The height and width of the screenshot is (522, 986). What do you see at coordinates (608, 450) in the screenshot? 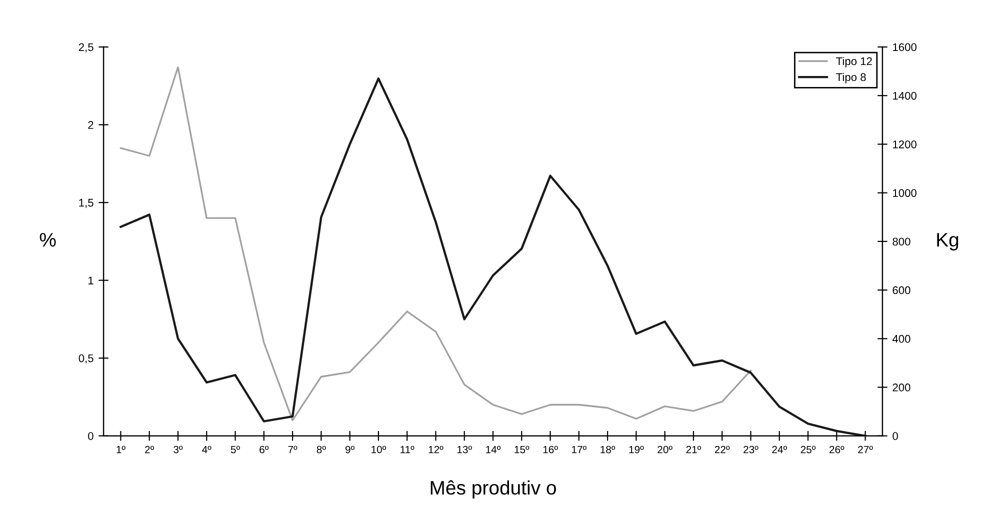
I see `x-tick-label: 18º` at bounding box center [608, 450].